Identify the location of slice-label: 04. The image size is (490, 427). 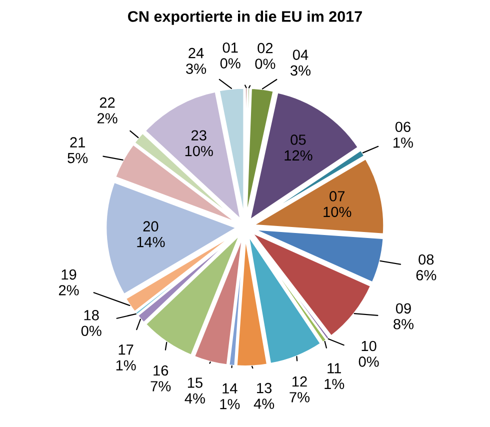
(300, 55).